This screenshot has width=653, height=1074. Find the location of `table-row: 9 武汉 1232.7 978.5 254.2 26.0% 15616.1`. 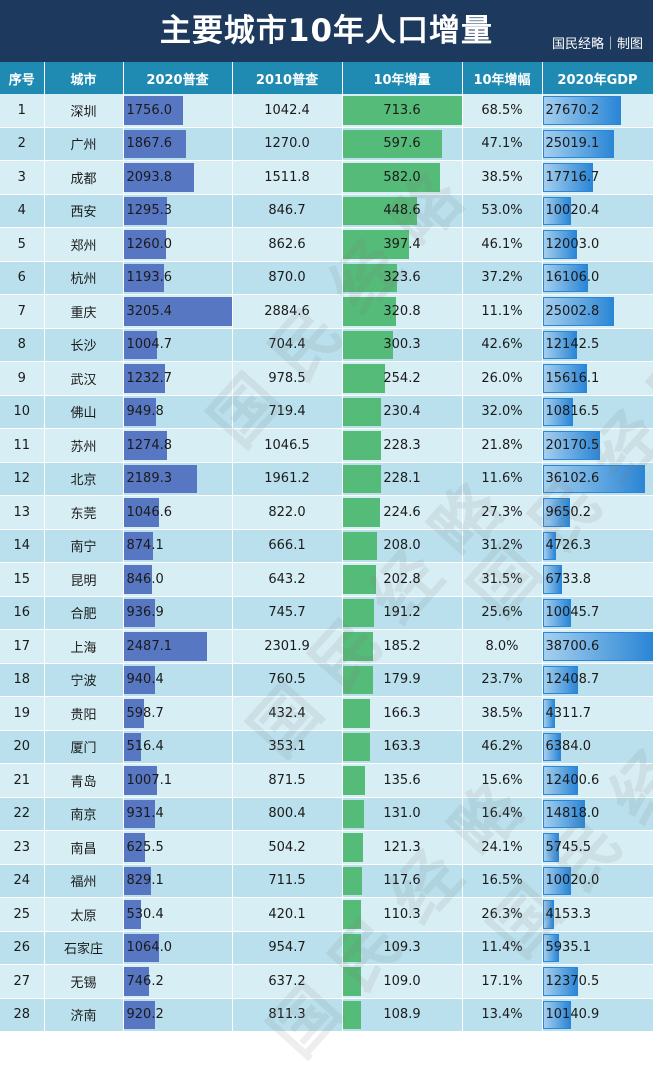

table-row: 9 武汉 1232.7 978.5 254.2 26.0% 15616.1 is located at coordinates (326, 378).